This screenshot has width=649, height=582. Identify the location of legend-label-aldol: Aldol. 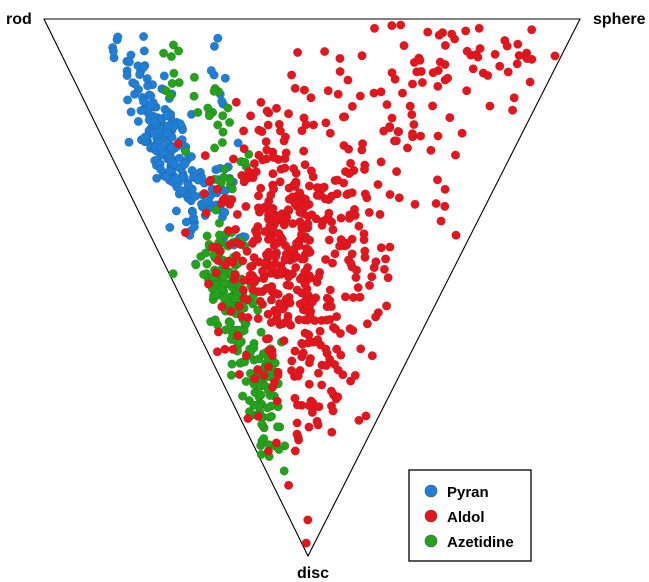
(466, 517).